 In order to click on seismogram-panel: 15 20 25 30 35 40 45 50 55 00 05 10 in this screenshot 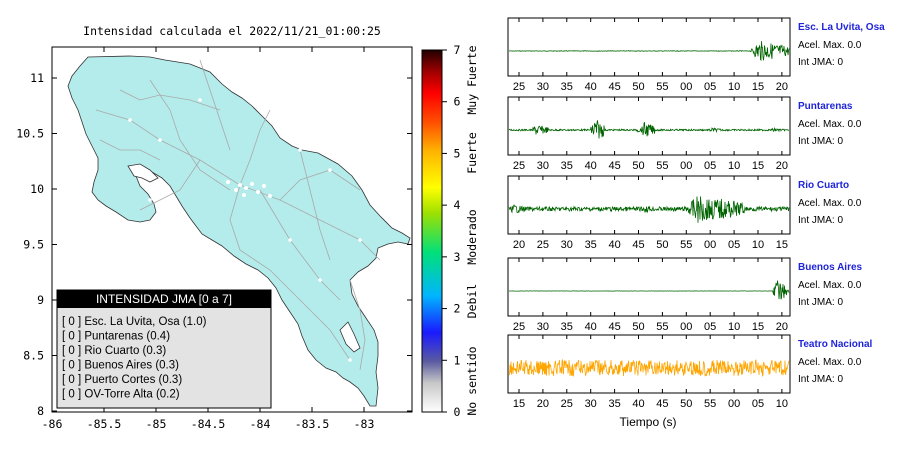, I will do `click(649, 372)`.